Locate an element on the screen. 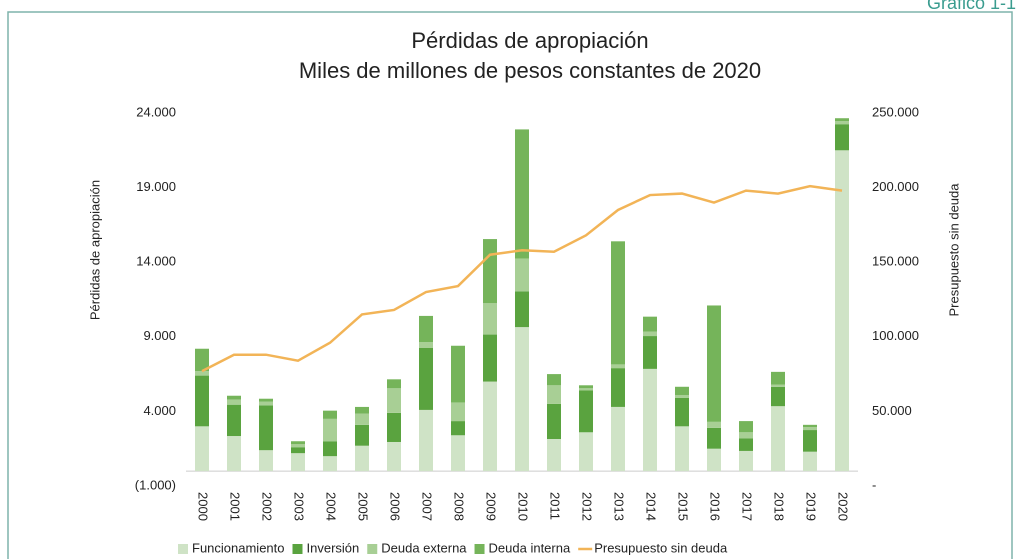 The image size is (1020, 559). x-tick-label: 2007 is located at coordinates (427, 506).